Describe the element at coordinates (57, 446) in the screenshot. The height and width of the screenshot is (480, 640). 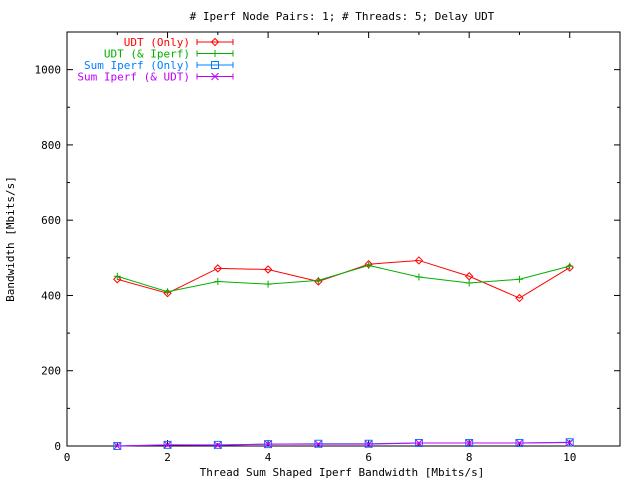
I see `y-tick-label: 0` at that location.